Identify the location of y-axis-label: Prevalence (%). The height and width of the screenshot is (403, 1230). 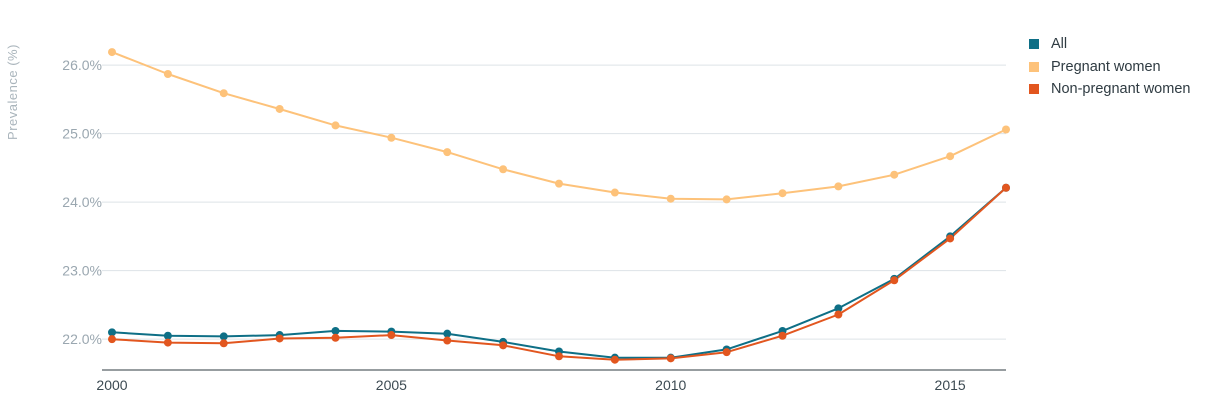
(12, 92).